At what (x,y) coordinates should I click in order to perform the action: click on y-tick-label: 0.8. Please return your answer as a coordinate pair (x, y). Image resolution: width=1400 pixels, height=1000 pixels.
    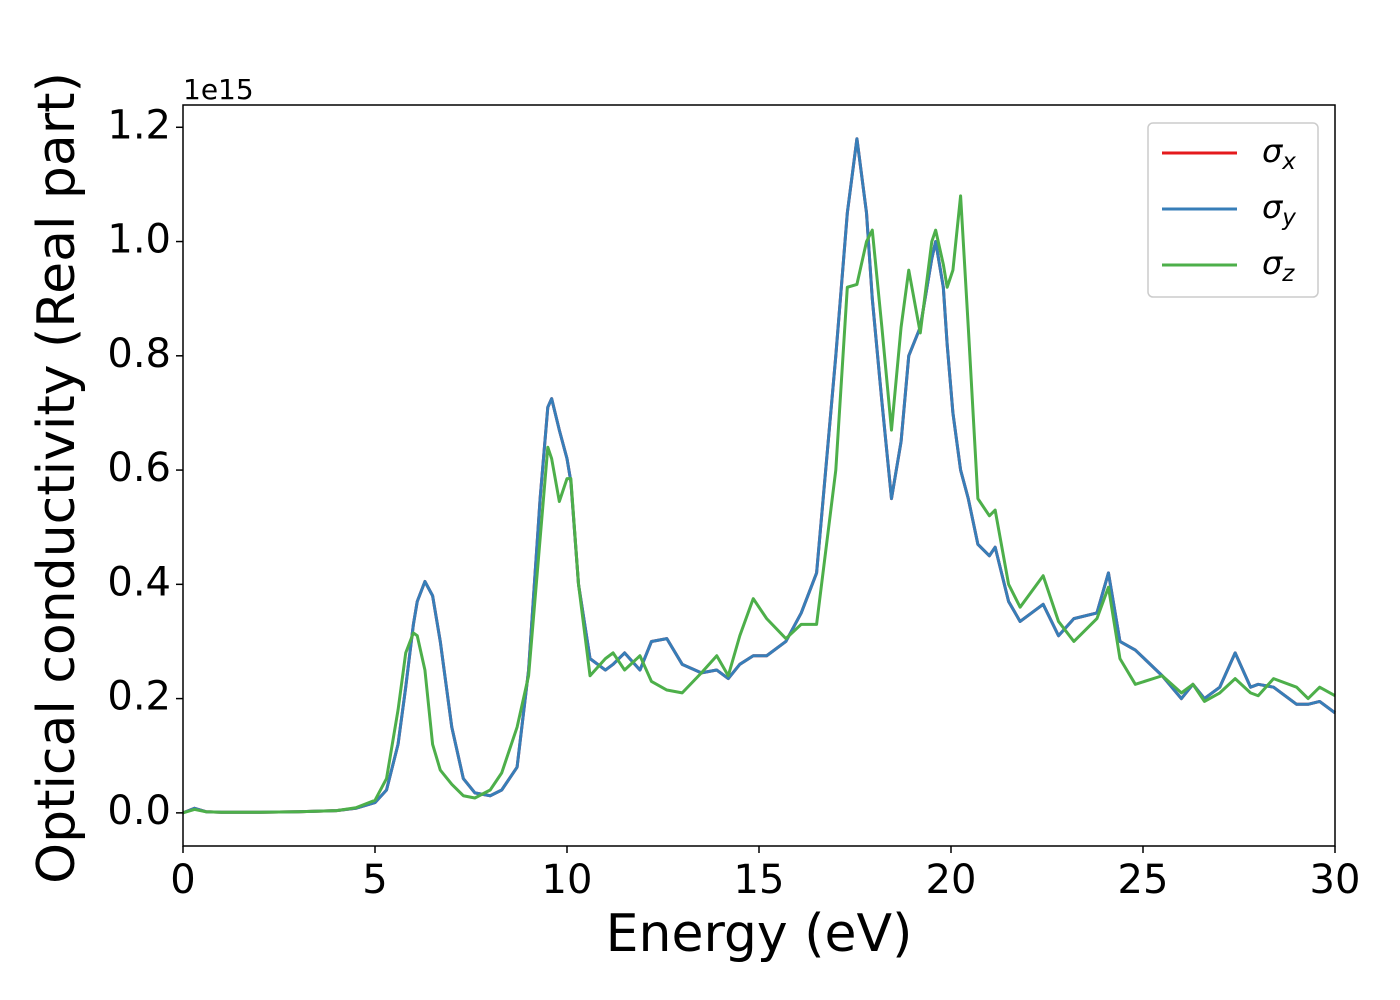
    Looking at the image, I should click on (139, 354).